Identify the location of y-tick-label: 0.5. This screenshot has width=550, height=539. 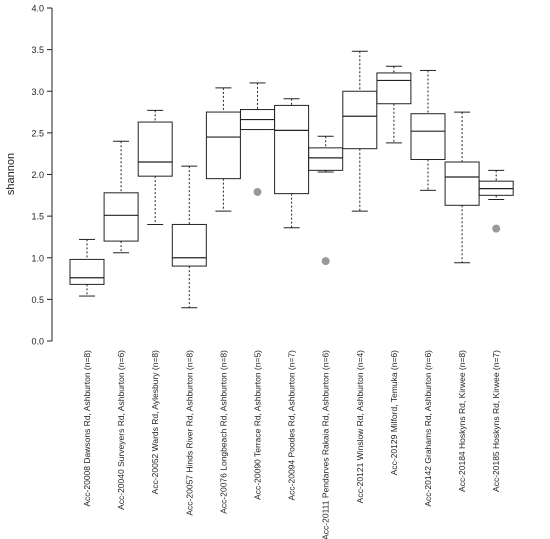
(37, 300).